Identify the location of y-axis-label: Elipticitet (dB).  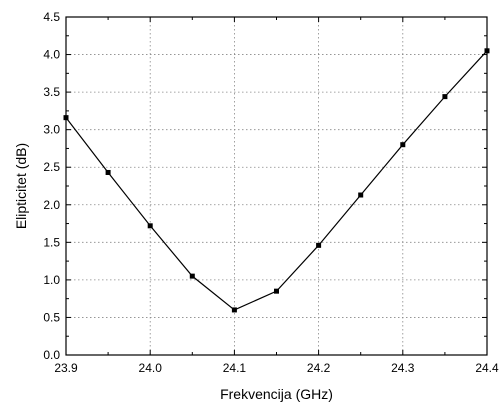
(21, 186).